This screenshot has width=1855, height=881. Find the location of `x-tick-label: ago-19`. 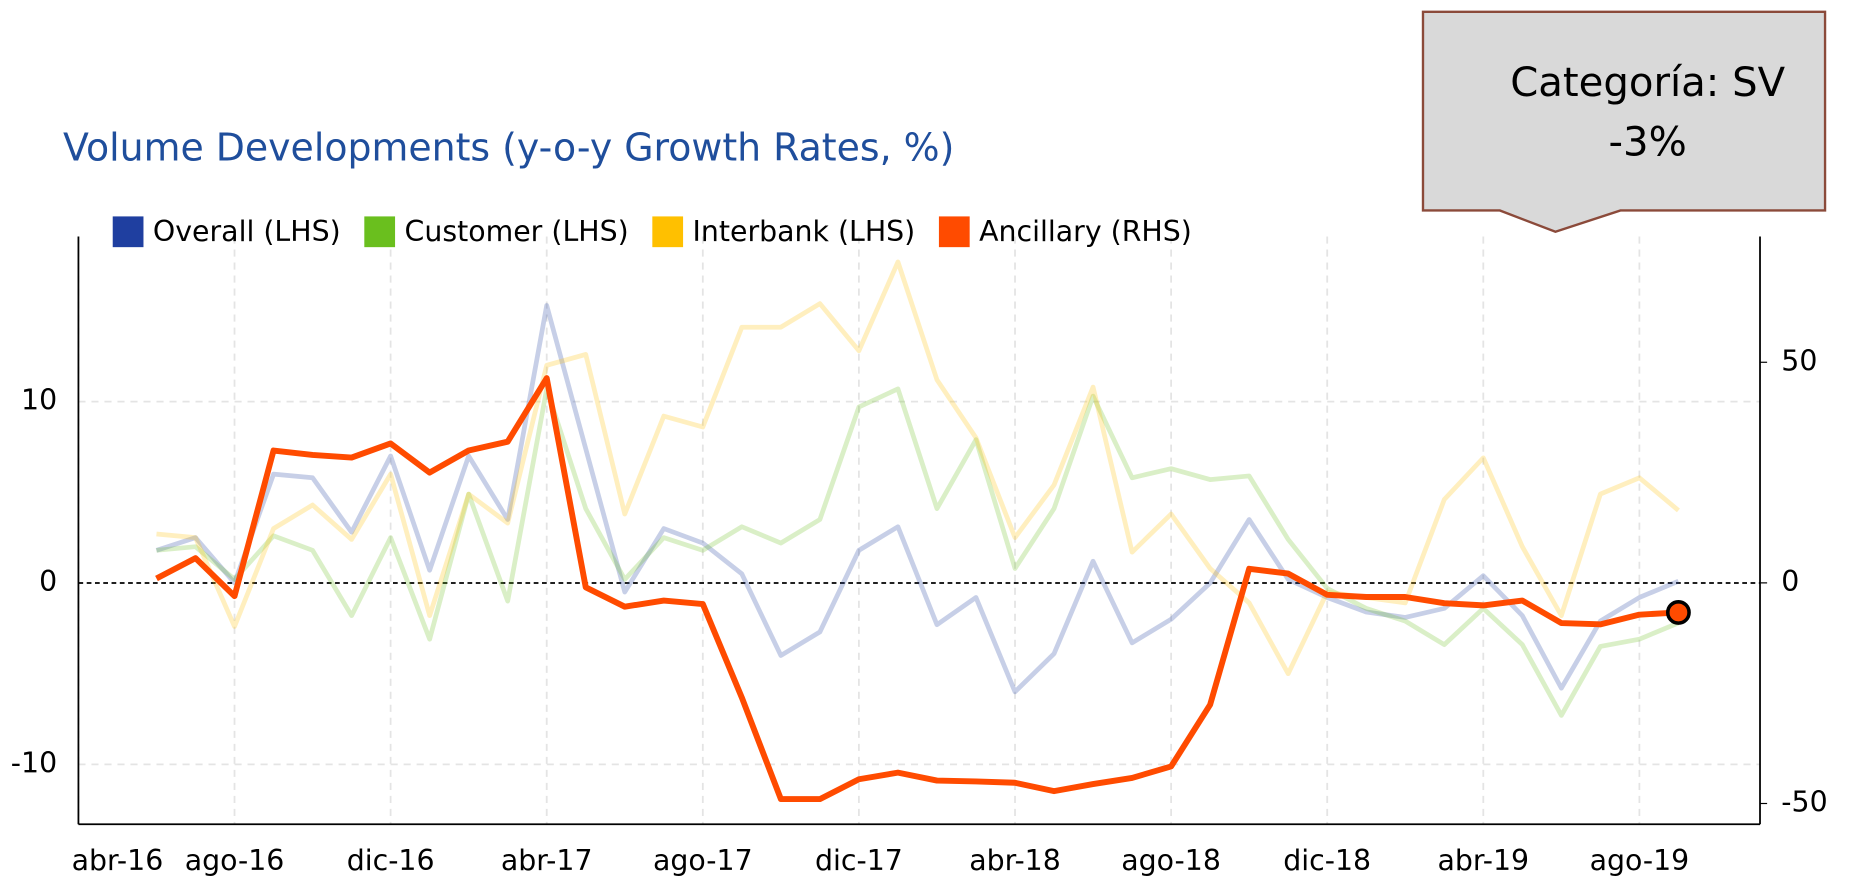

x-tick-label: ago-19 is located at coordinates (1640, 860).